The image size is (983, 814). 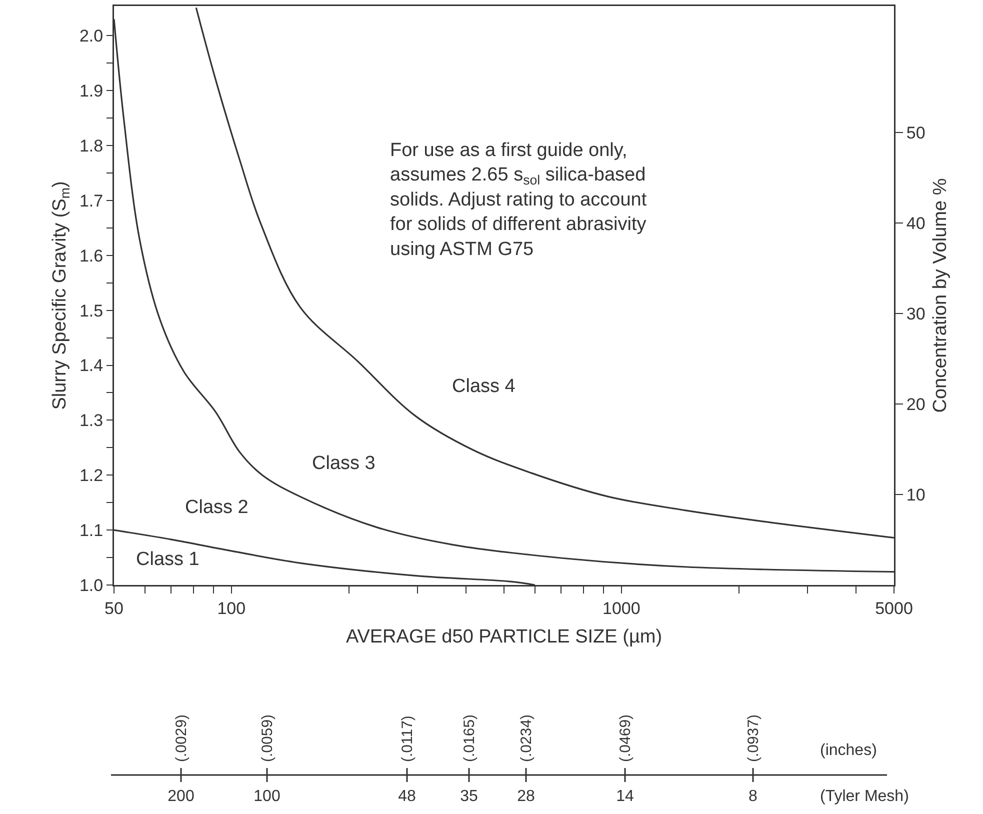 I want to click on text: 35, so click(x=469, y=796).